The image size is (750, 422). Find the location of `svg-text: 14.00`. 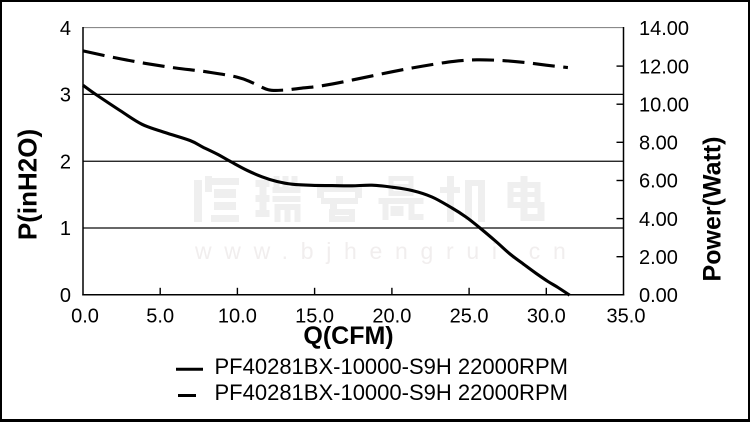

svg-text: 14.00 is located at coordinates (664, 29).